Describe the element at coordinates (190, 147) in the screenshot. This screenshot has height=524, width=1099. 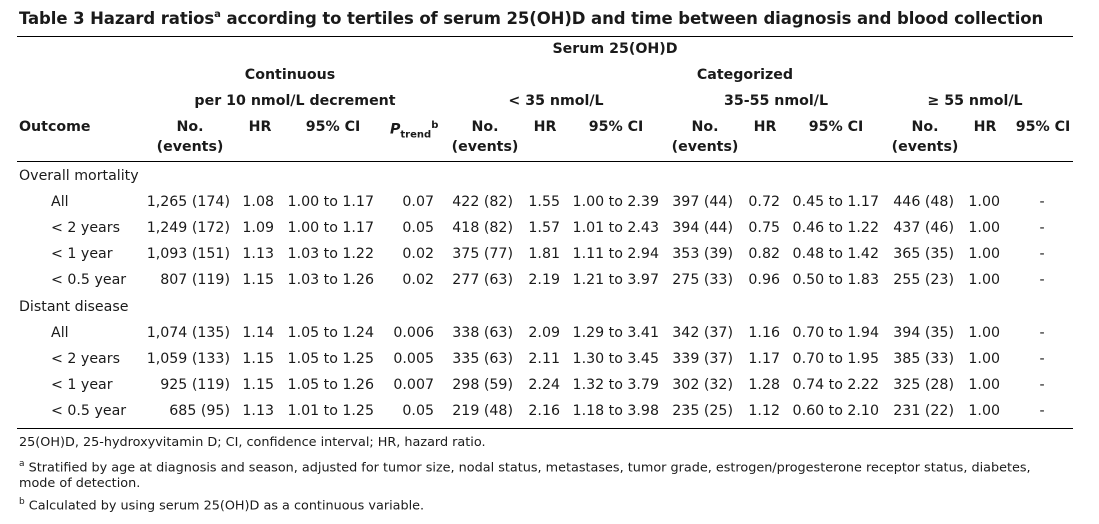
I see `header-cont-events: (events)` at that location.